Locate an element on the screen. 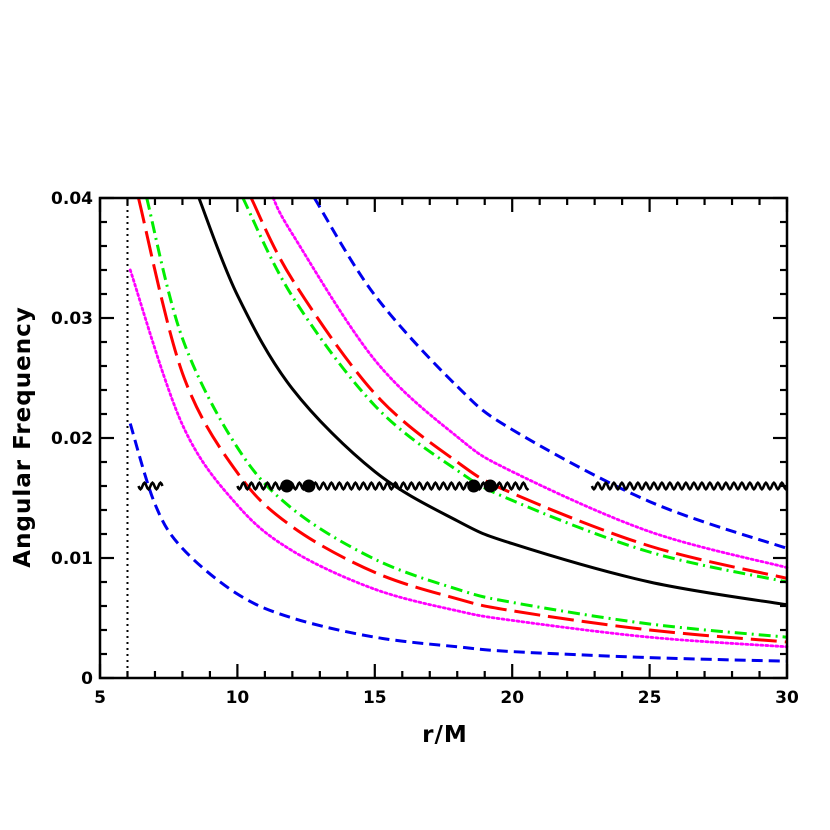  x-tick-label: 30 is located at coordinates (787, 698).